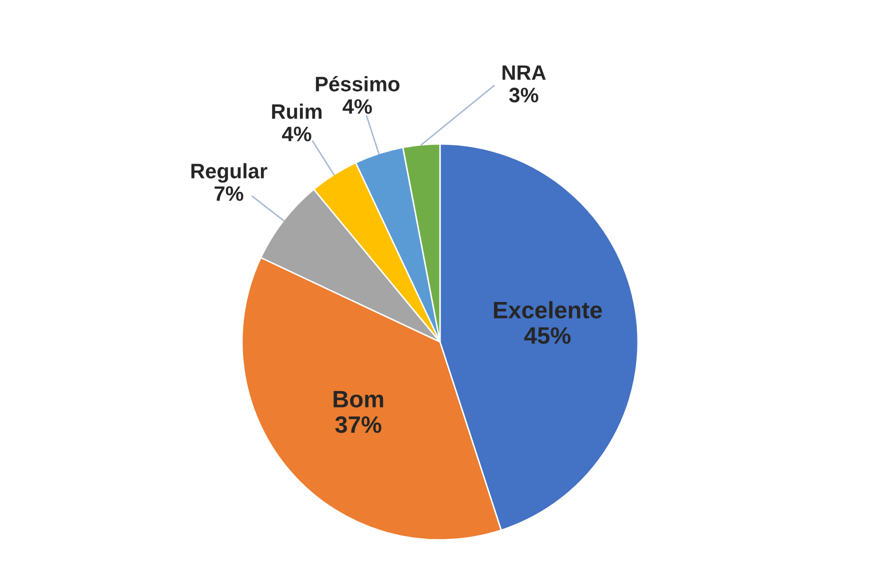  I want to click on slice-label: Regular, so click(229, 173).